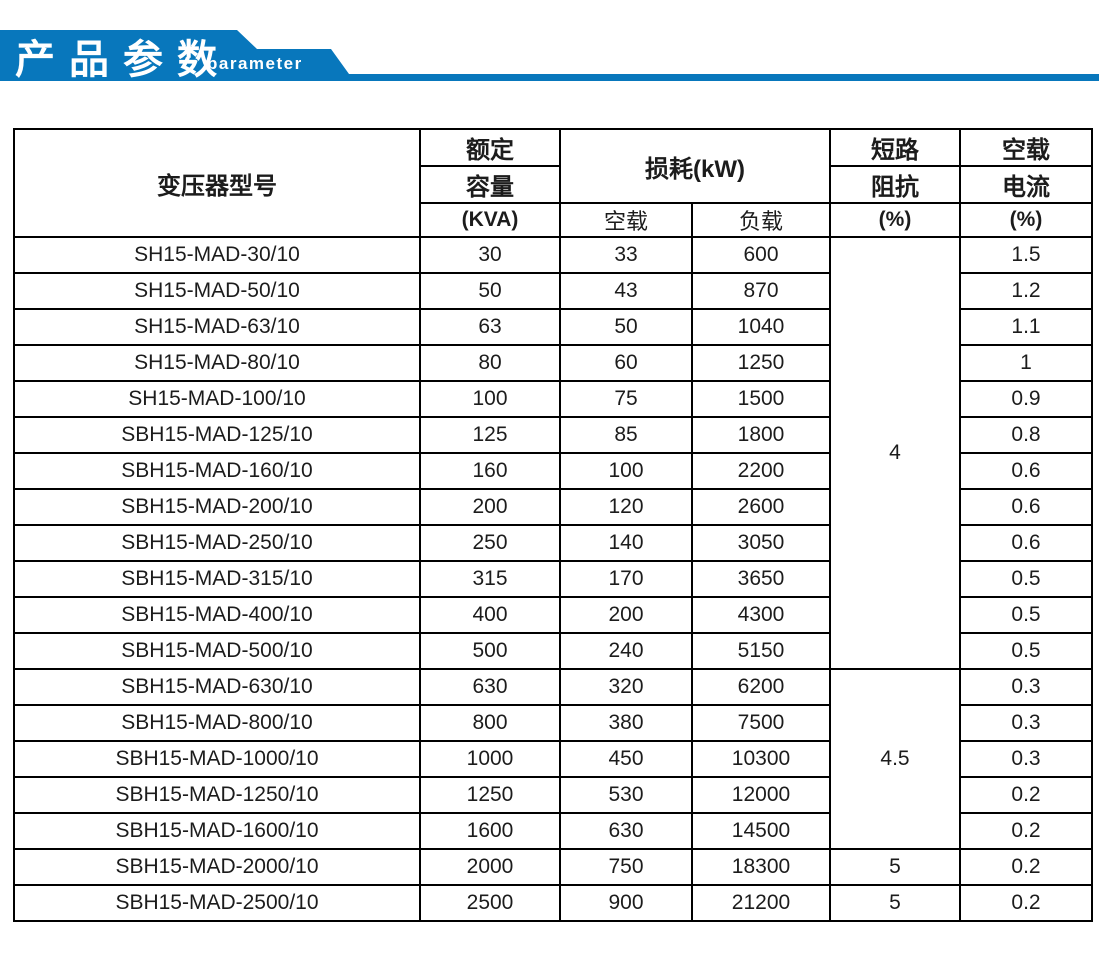 The image size is (1099, 974). I want to click on model-cell: SBH15-MAD-200/10, so click(217, 507).